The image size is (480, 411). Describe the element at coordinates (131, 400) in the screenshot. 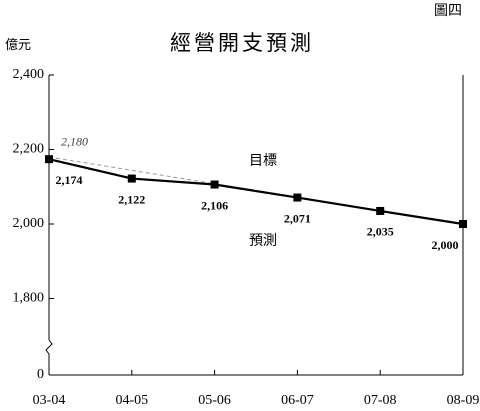

I see `x-tick-label: 04-05` at that location.